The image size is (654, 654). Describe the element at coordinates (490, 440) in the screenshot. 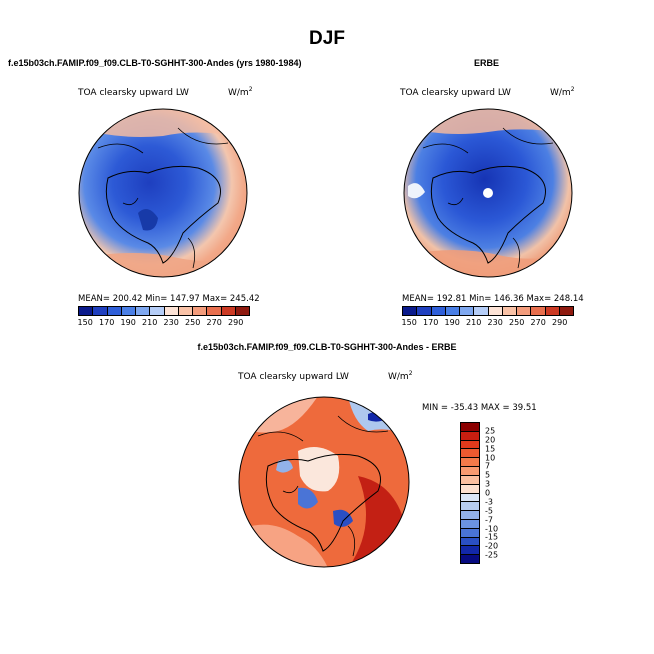

I see `diff-colorbar-tick-label: 20` at that location.